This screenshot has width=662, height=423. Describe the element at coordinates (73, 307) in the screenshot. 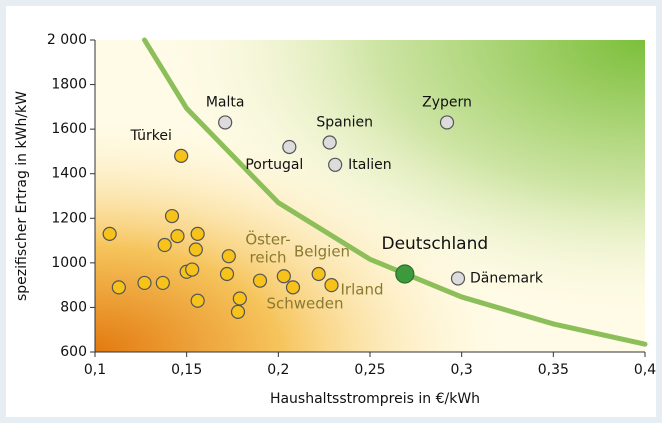

I see `y-tick-label: 800` at that location.